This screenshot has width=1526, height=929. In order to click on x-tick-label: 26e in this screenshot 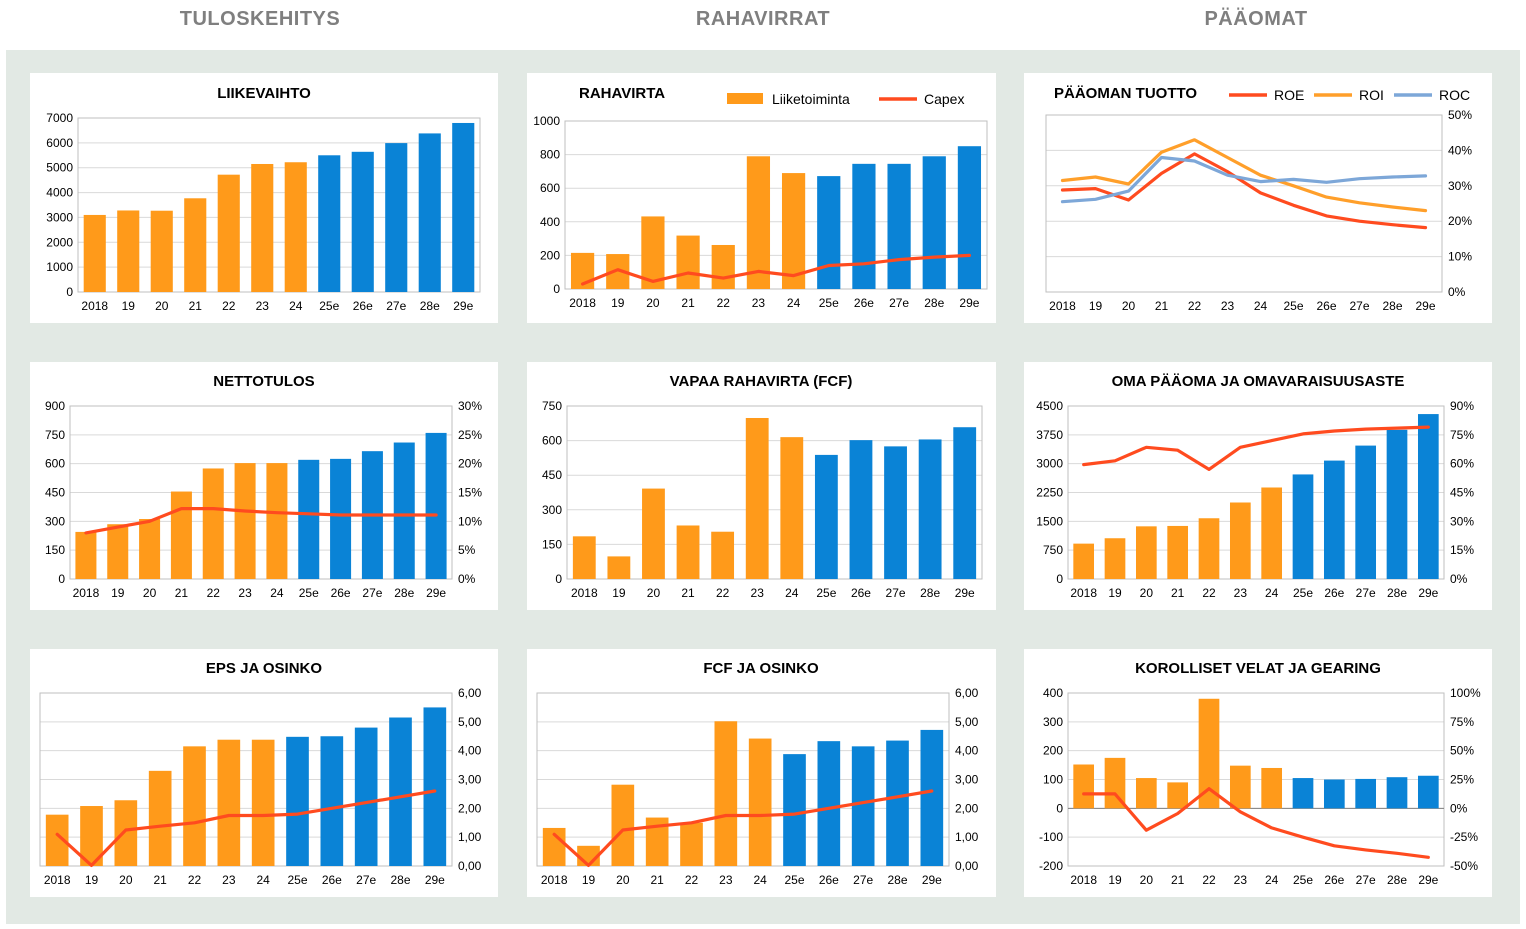, I will do `click(829, 880)`.